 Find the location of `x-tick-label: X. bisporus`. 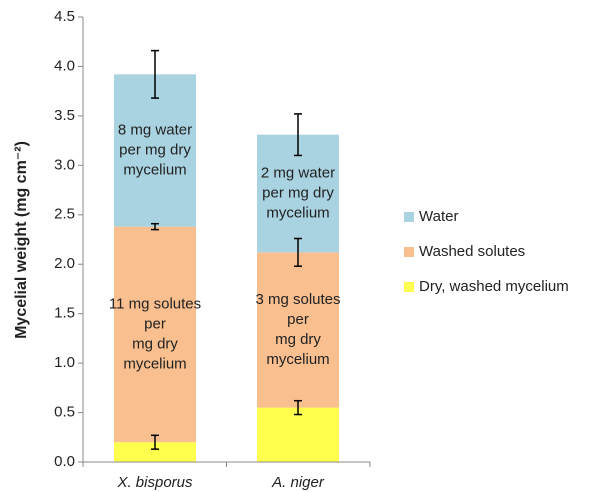

x-tick-label: X. bisporus is located at coordinates (154, 482).